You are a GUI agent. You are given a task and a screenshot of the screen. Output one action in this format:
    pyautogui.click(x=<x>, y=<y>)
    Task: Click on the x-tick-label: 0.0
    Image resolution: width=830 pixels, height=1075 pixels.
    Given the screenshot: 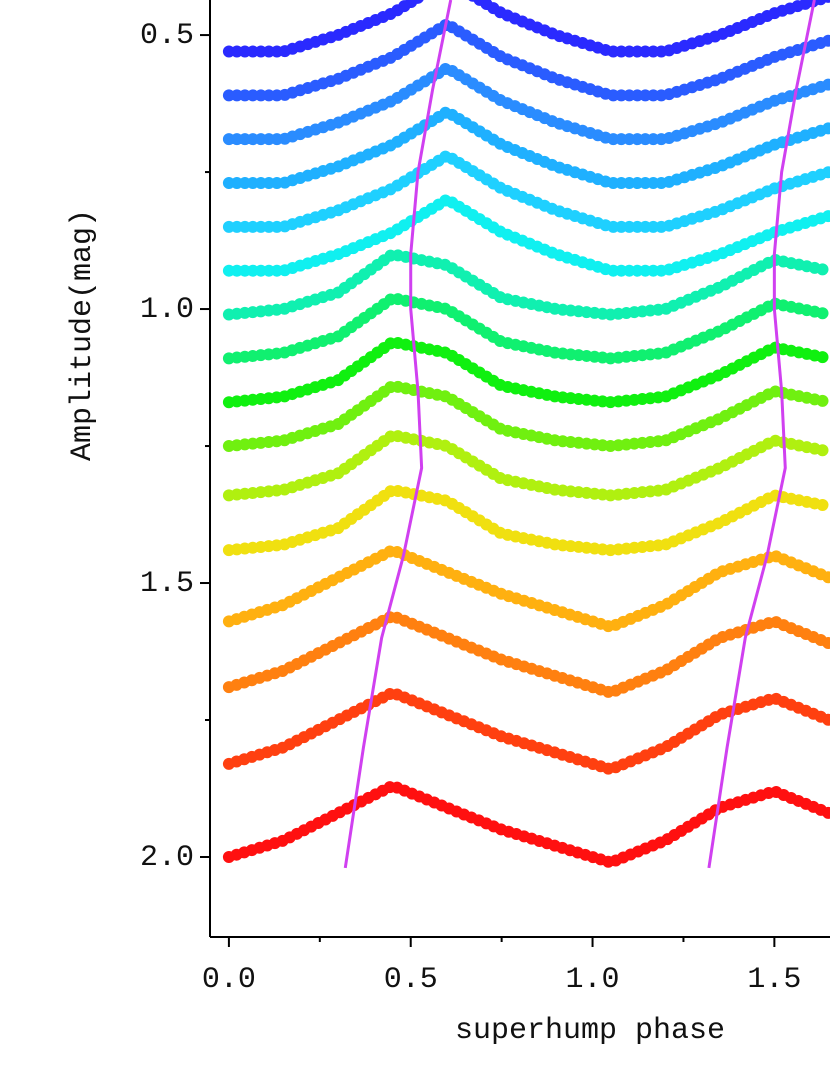 What is the action you would take?
    pyautogui.click(x=229, y=980)
    